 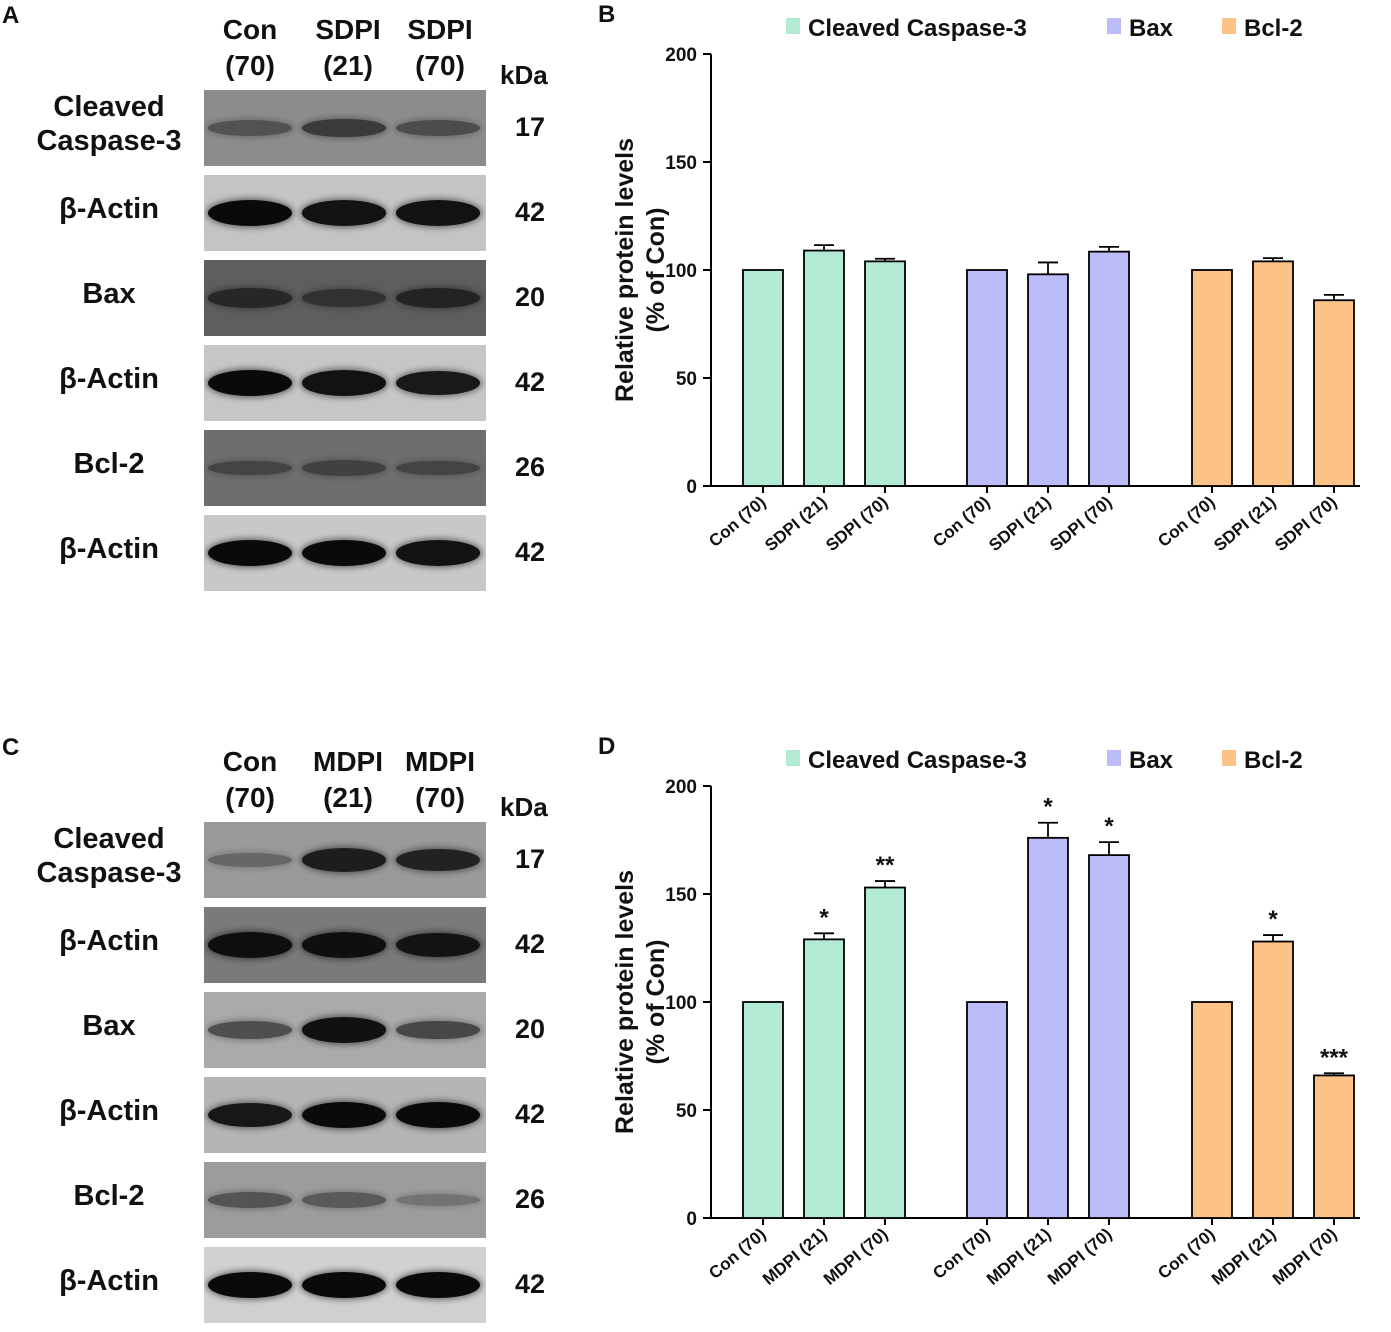 What do you see at coordinates (1334, 1057) in the screenshot?
I see `significance-marker: ***` at bounding box center [1334, 1057].